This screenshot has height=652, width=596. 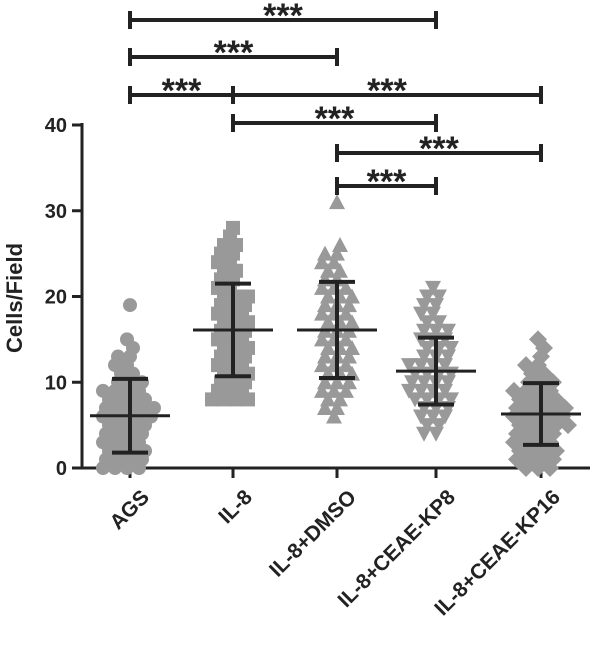 What do you see at coordinates (56, 126) in the screenshot?
I see `y-tick-label: 40` at bounding box center [56, 126].